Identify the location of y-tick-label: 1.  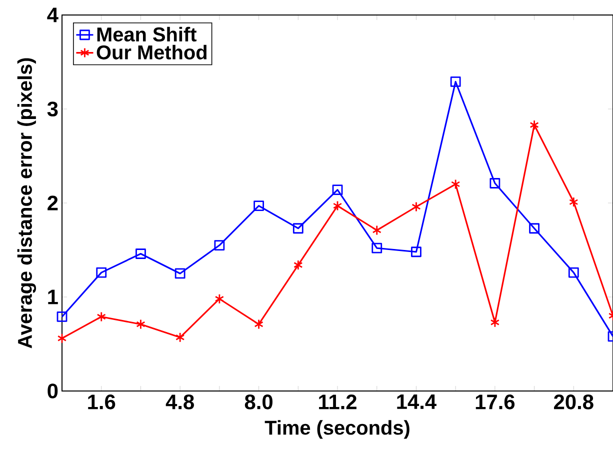
(53, 297).